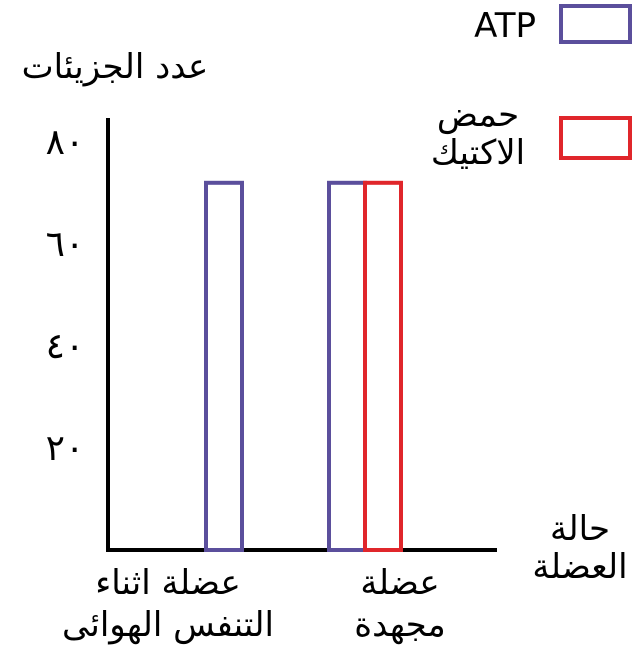  Describe the element at coordinates (115, 67) in the screenshot. I see `y-axis-label: عدد الجزيئات` at that location.